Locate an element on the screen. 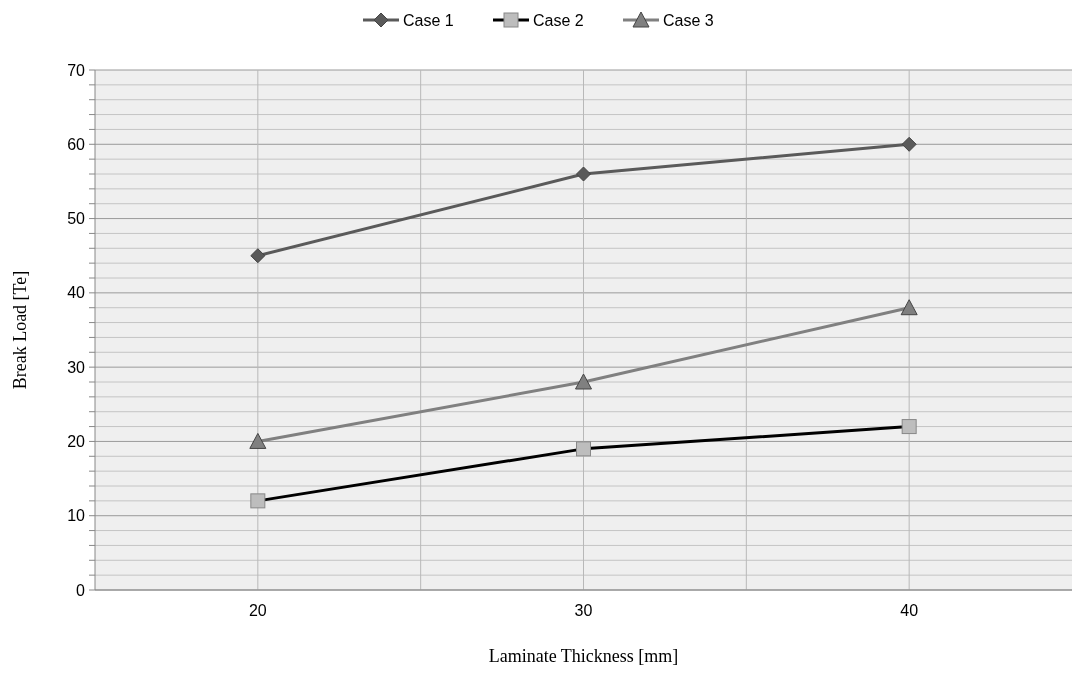 This screenshot has height=680, width=1076. x-axis-title: Laminate Thickness [mm] is located at coordinates (583, 656).